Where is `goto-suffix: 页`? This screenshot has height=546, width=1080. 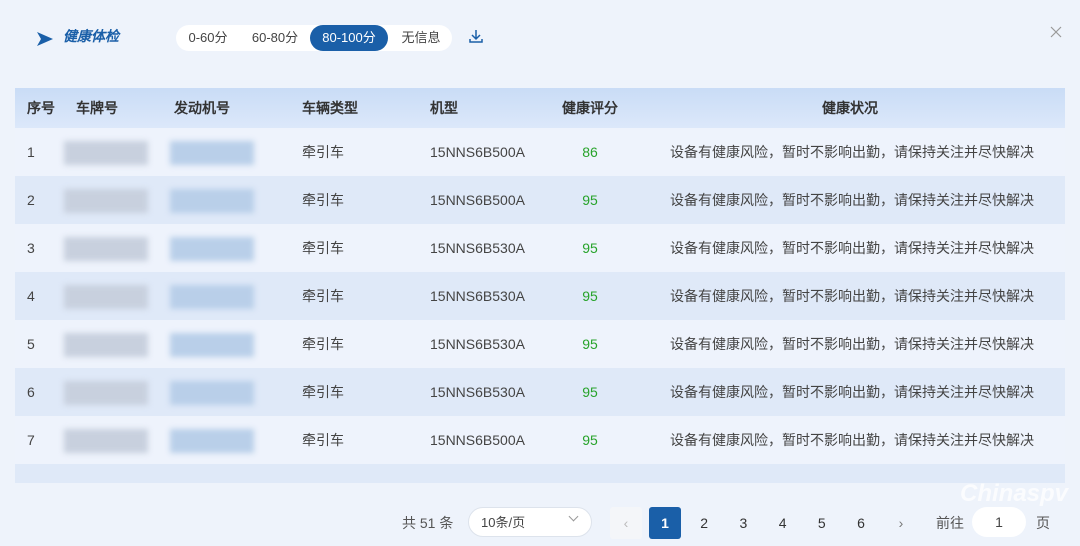
goto-suffix: 页 is located at coordinates (1043, 523).